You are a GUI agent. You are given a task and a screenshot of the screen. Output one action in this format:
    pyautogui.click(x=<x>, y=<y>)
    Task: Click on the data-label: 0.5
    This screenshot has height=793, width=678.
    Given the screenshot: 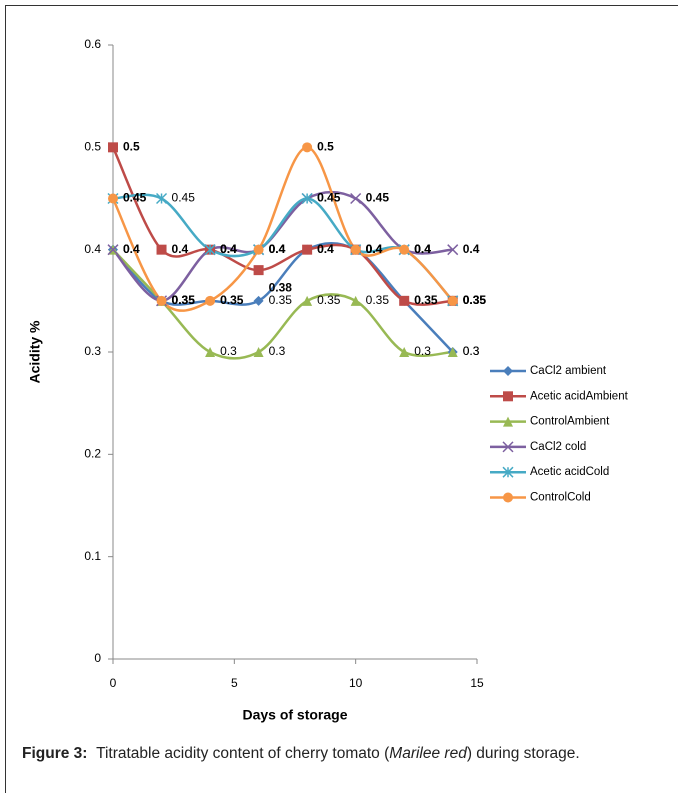 What is the action you would take?
    pyautogui.click(x=325, y=147)
    